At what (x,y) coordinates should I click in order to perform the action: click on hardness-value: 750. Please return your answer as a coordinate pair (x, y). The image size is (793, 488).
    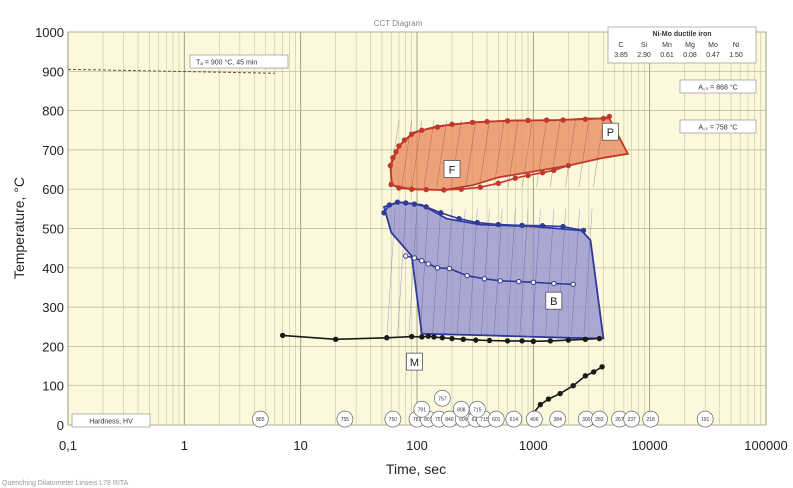
    Looking at the image, I should click on (393, 420).